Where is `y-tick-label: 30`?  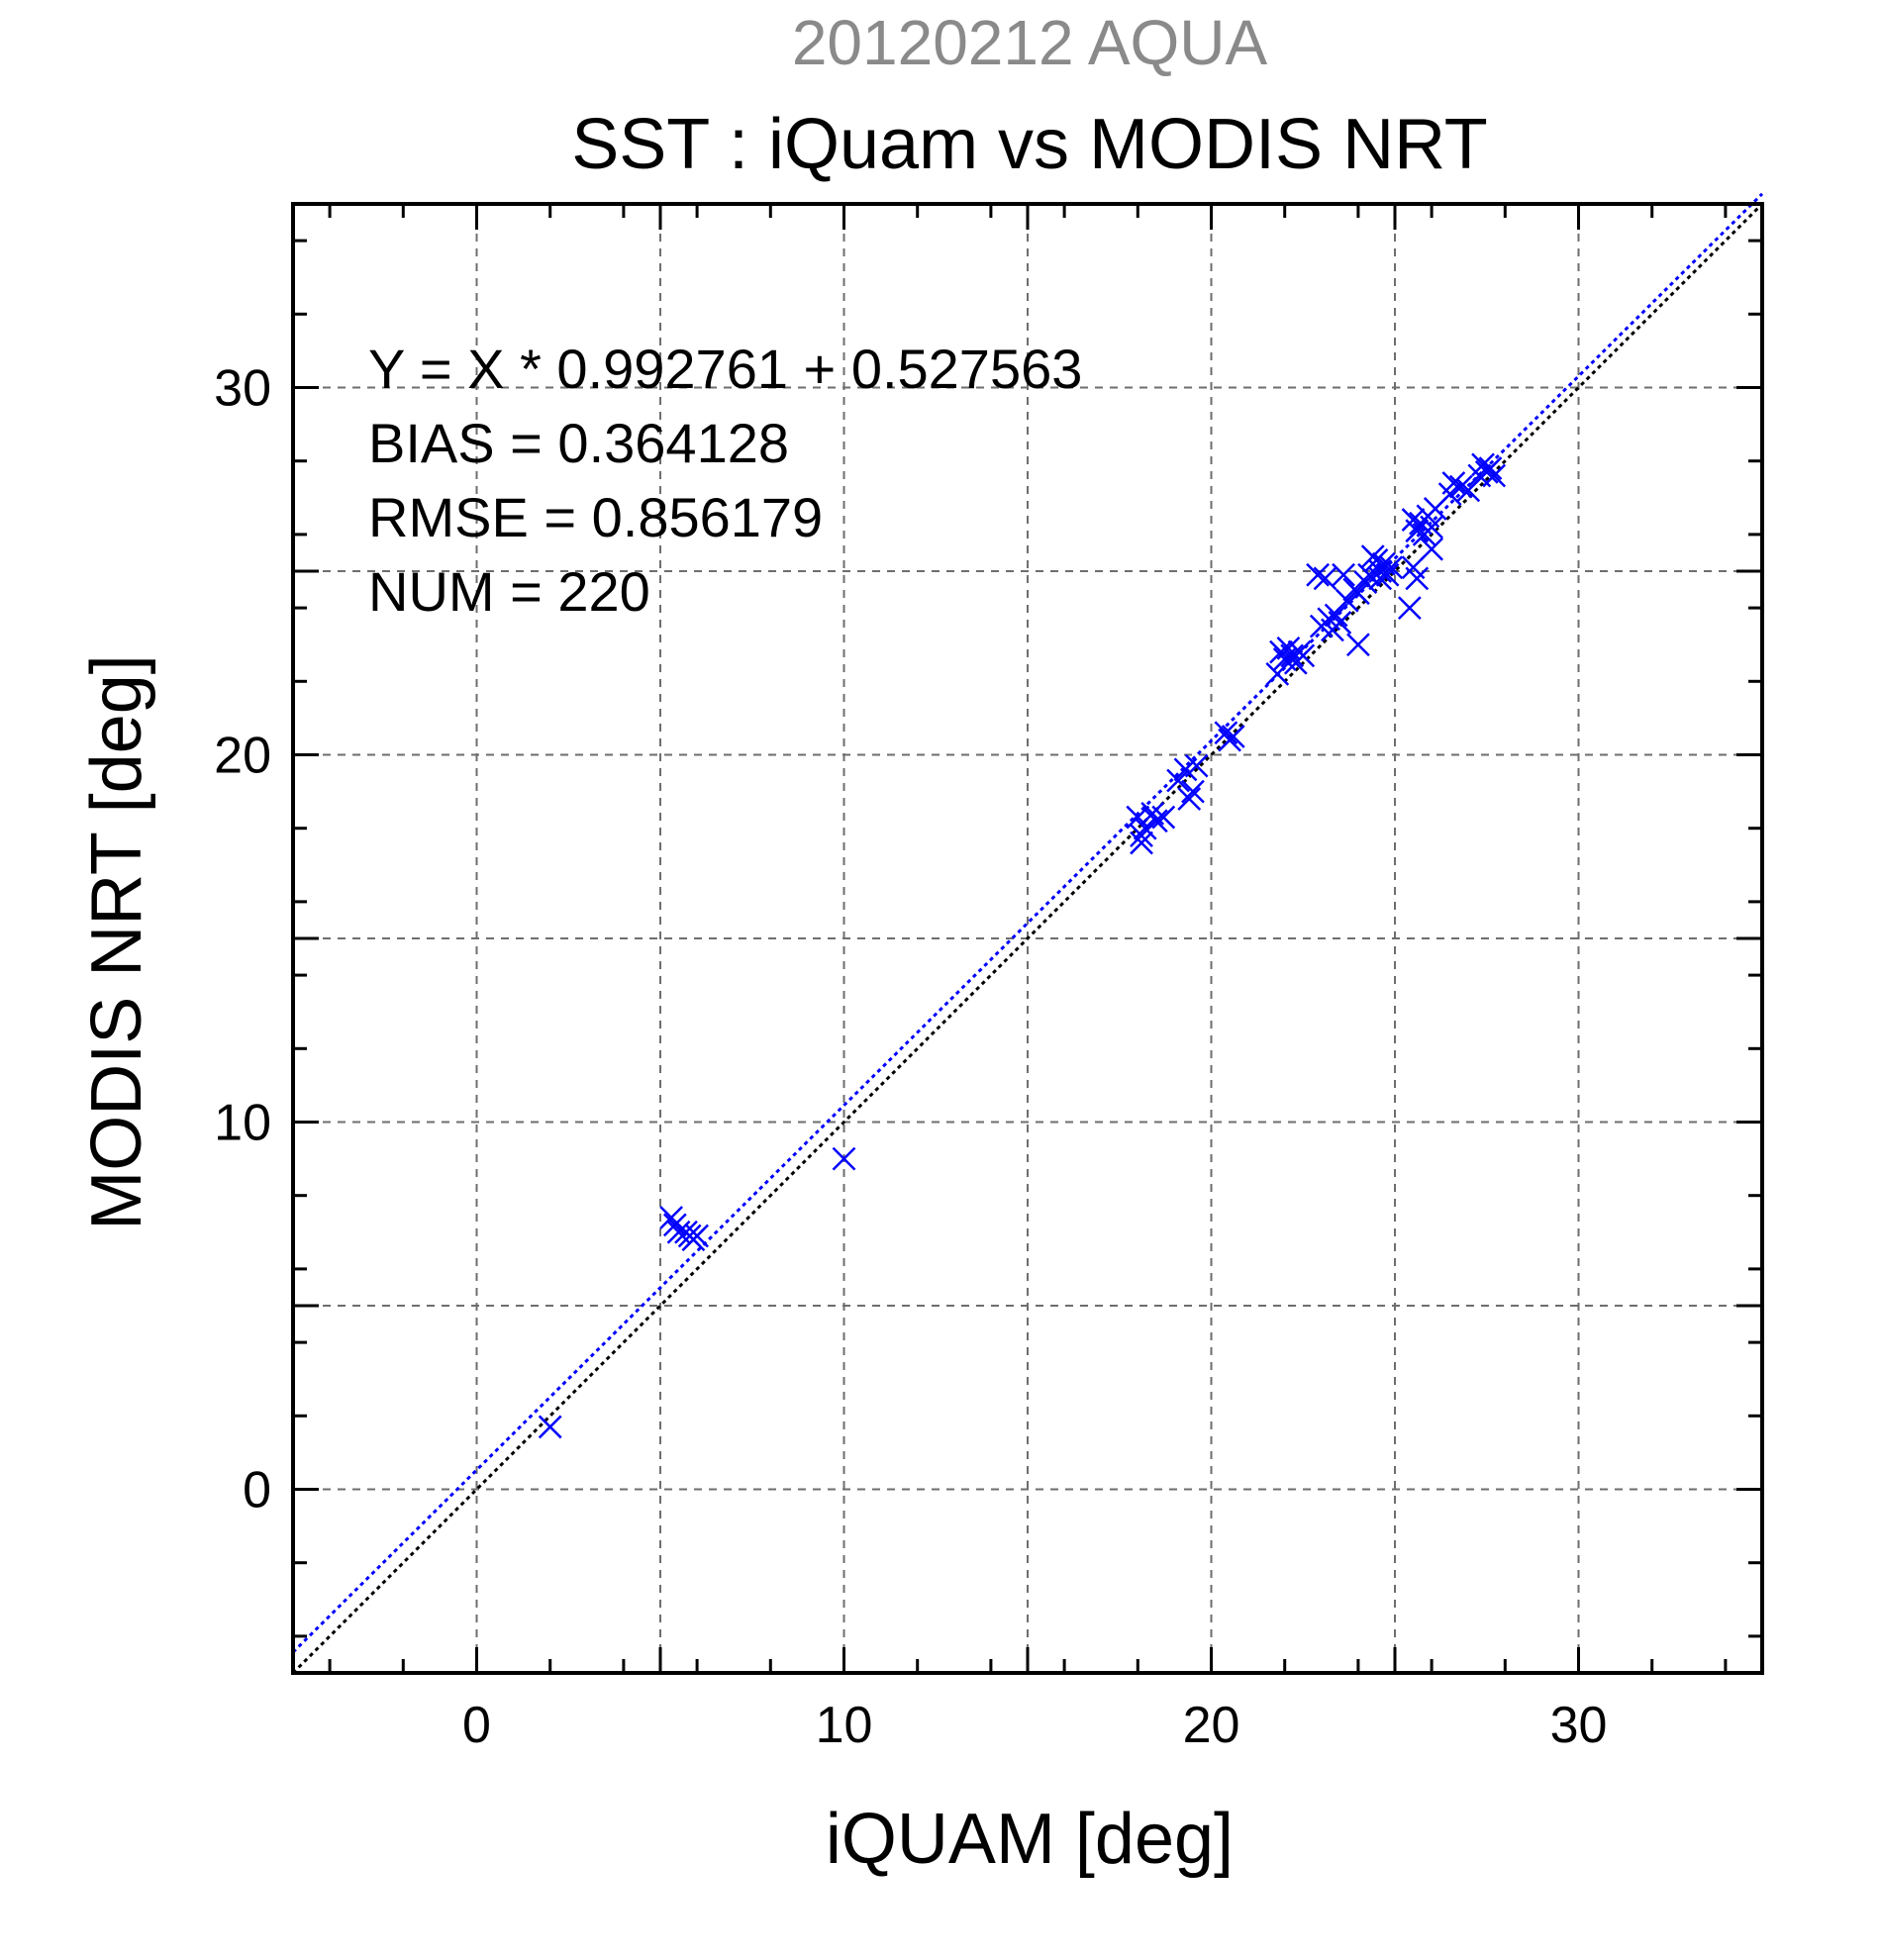
y-tick-label: 30 is located at coordinates (243, 389).